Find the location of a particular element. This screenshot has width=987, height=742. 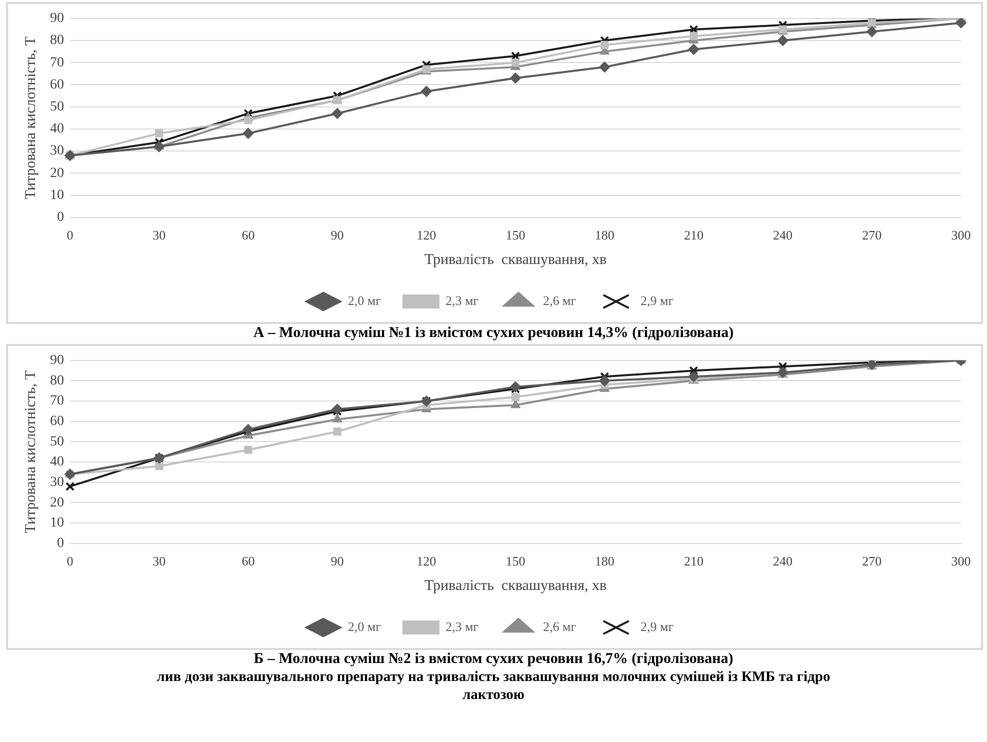

text: Б – Молочна суміш №2 із вмістом сухих речовин 16,7% (гідролізована) is located at coordinates (493, 659).